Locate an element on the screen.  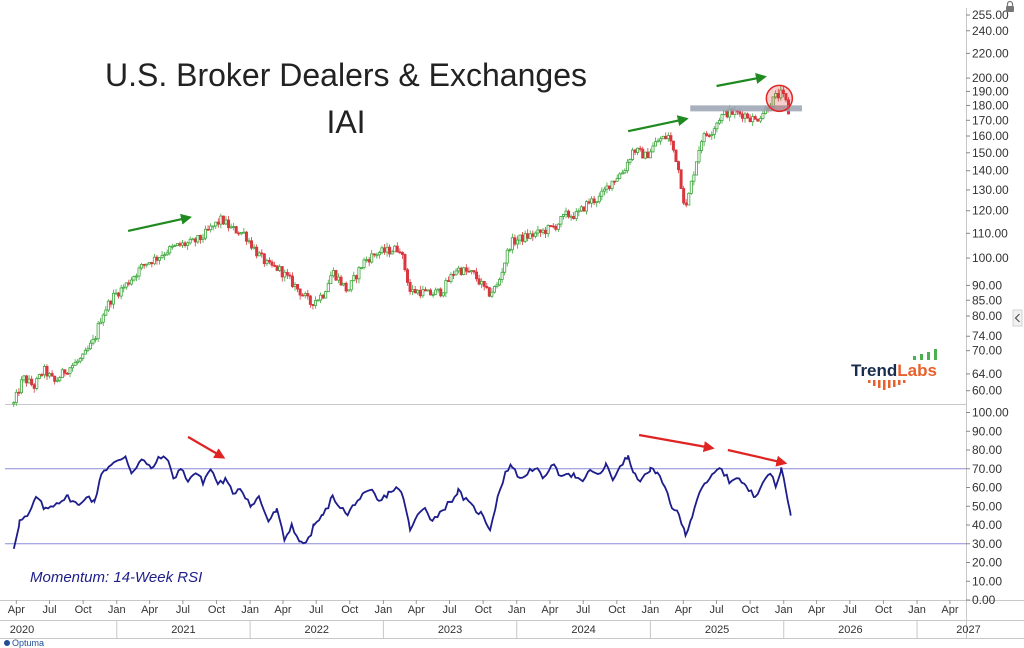
price-tick-label: 120.00 is located at coordinates (990, 211).